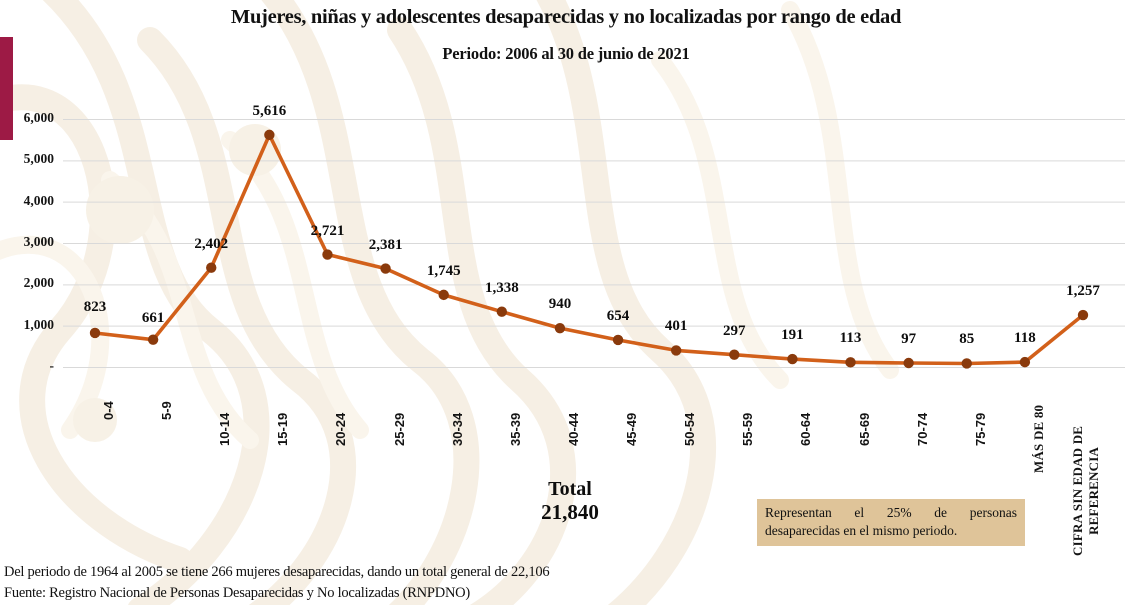 The width and height of the screenshot is (1132, 605). I want to click on x-axis-tick: 70-74, so click(922, 429).